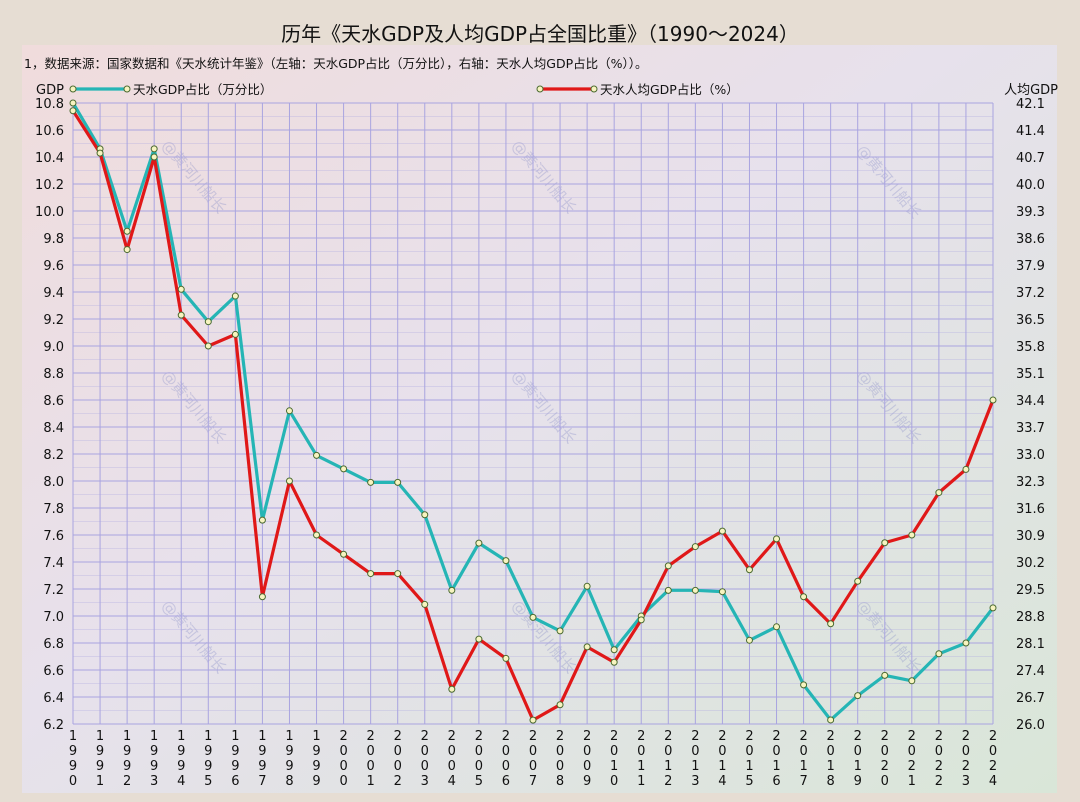 The width and height of the screenshot is (1080, 802). Describe the element at coordinates (53, 320) in the screenshot. I see `y-left-tick-label: 9.2` at that location.